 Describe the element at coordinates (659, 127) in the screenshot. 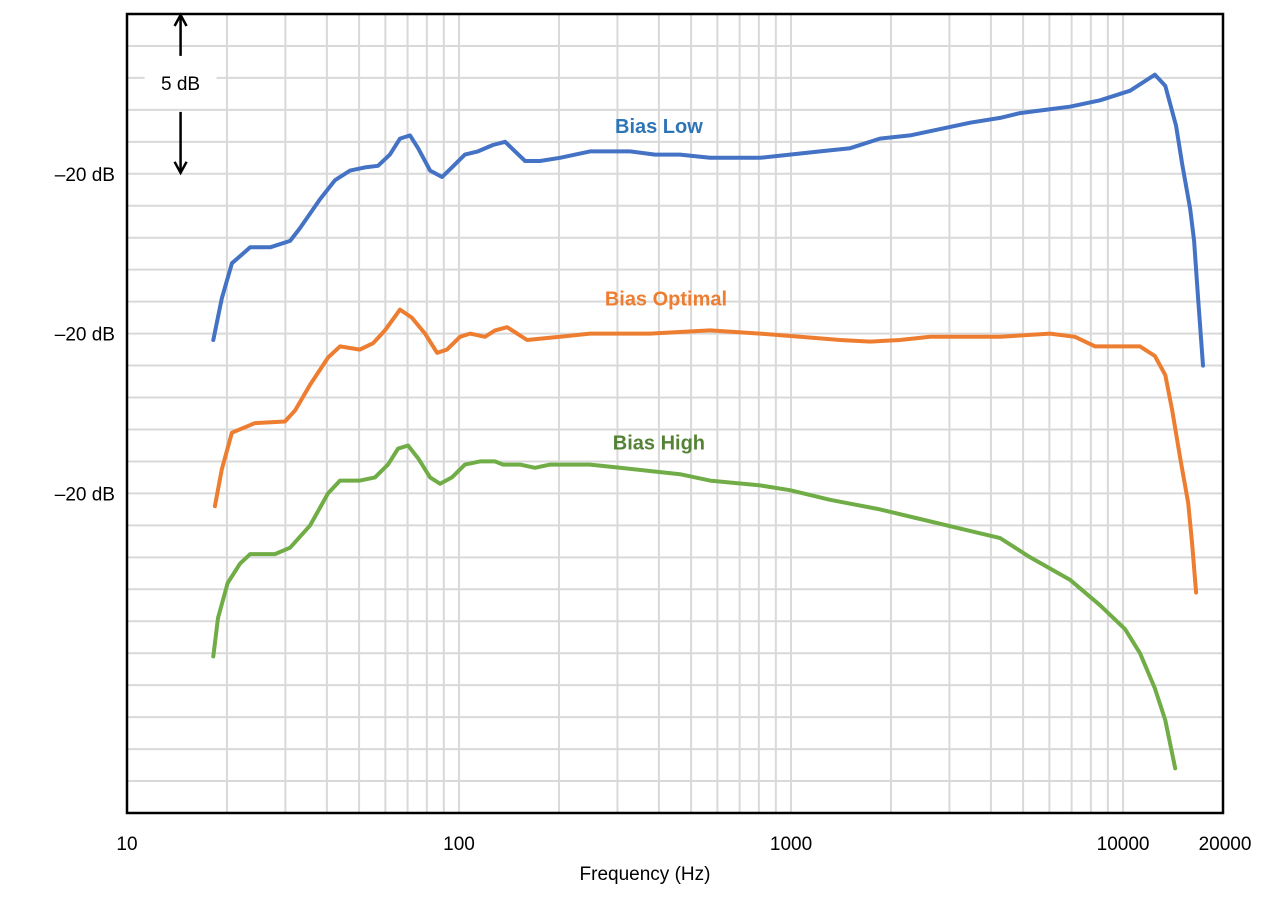

I see `series-label: Bias Low` at that location.